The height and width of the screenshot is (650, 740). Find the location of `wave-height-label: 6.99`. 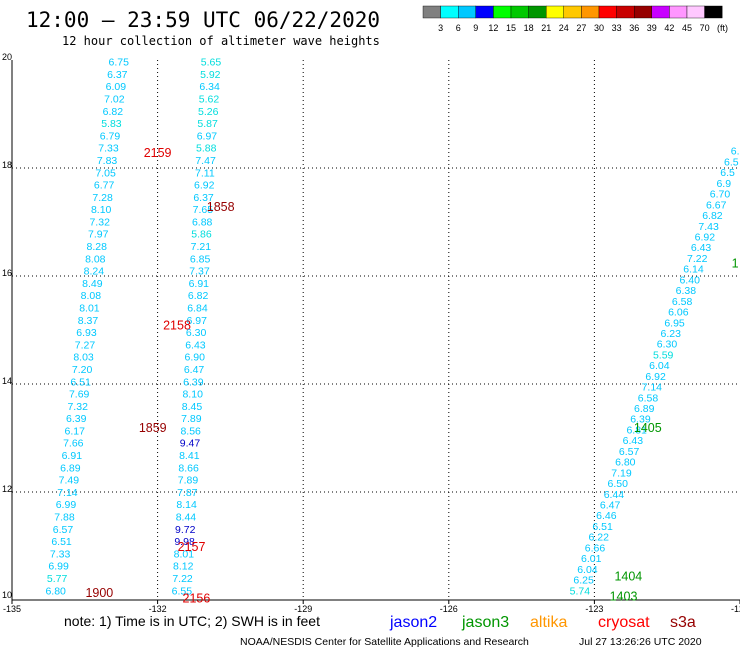

wave-height-label: 6.99 is located at coordinates (66, 505).